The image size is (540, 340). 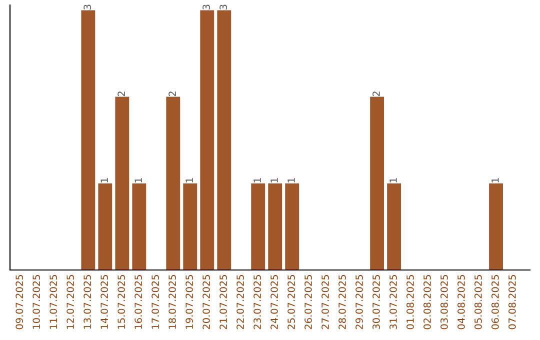 I want to click on x-tick-label: 06.08.2025, so click(x=495, y=302).